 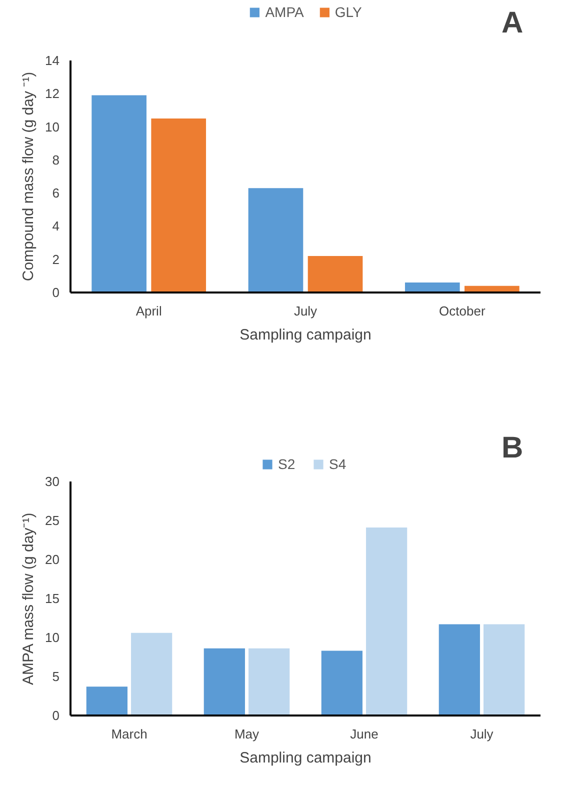 What do you see at coordinates (56, 259) in the screenshot?
I see `y-tick-label: 2` at bounding box center [56, 259].